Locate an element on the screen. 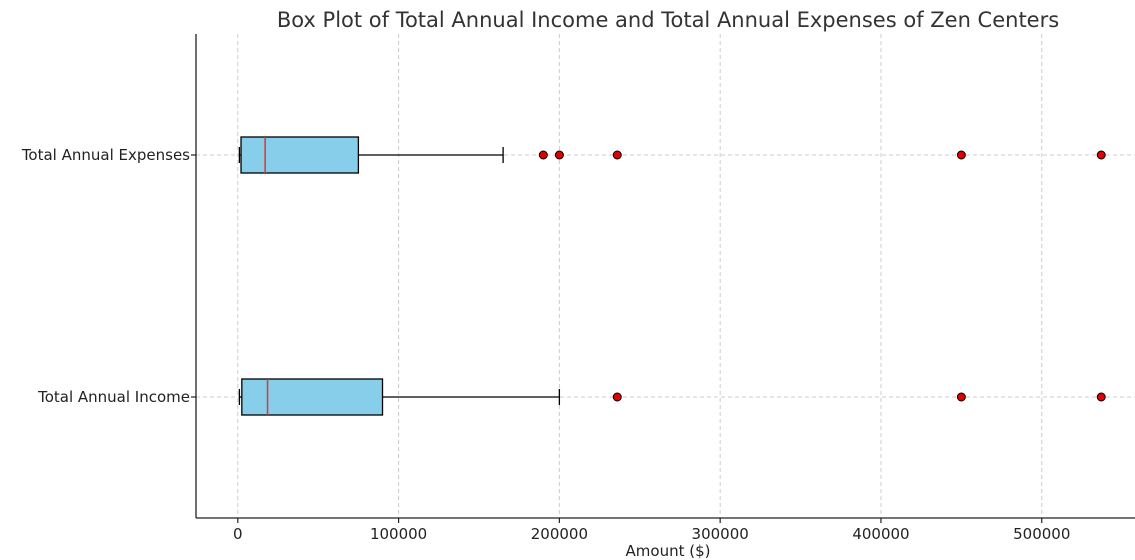 The image size is (1135, 560). x-tick-label: 200000 is located at coordinates (559, 534).